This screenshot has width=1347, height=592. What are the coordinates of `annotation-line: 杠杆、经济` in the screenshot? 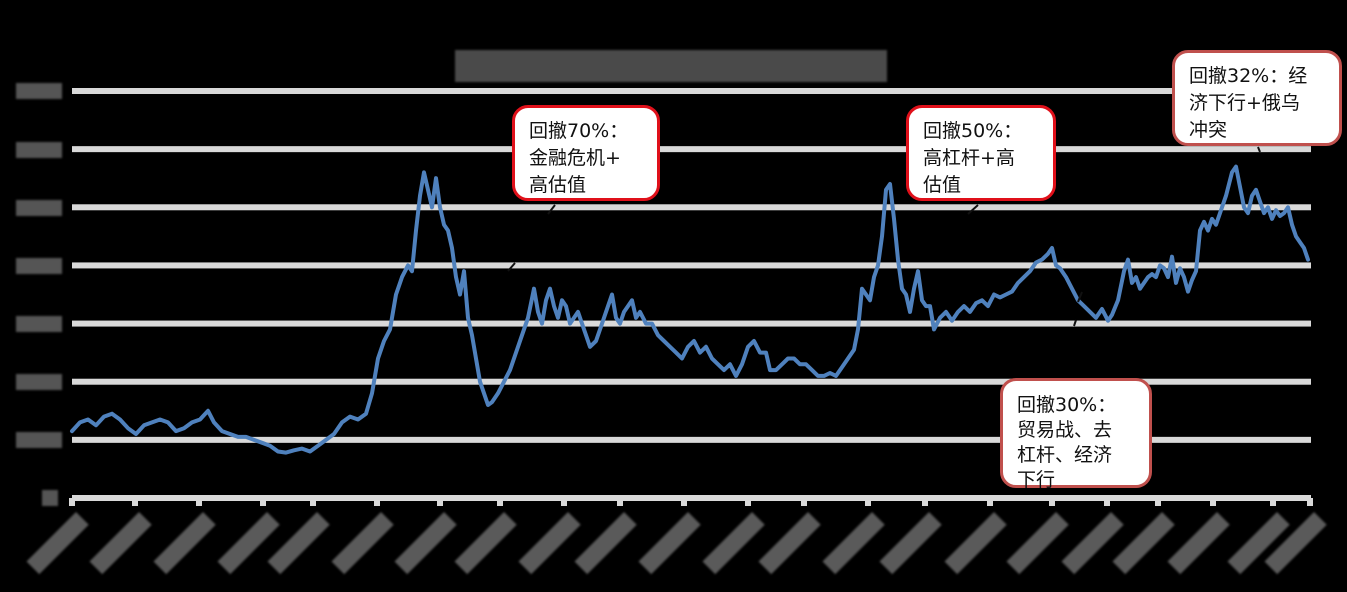 It's located at (1065, 455).